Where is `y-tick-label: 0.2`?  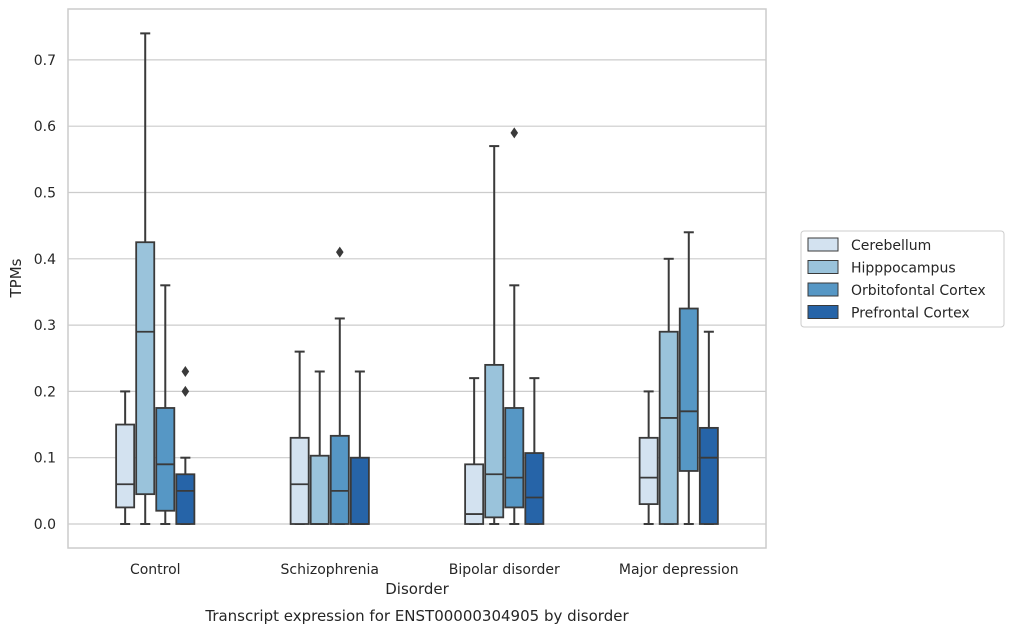
y-tick-label: 0.2 is located at coordinates (45, 392).